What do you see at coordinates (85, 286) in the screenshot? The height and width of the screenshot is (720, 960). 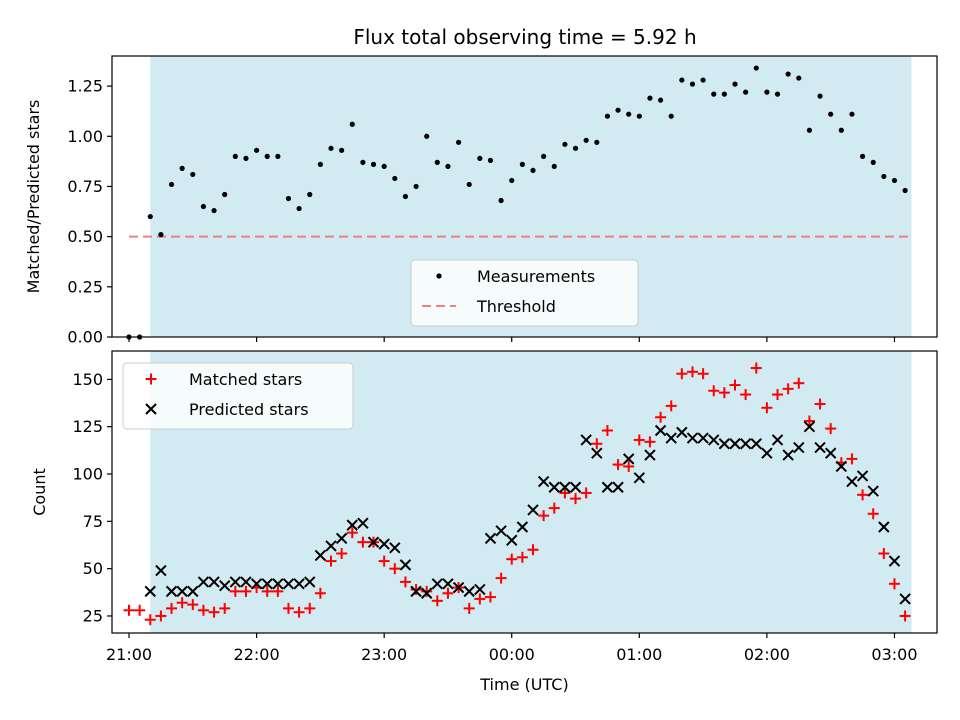 I see `y-tick-label: 0.25` at bounding box center [85, 286].